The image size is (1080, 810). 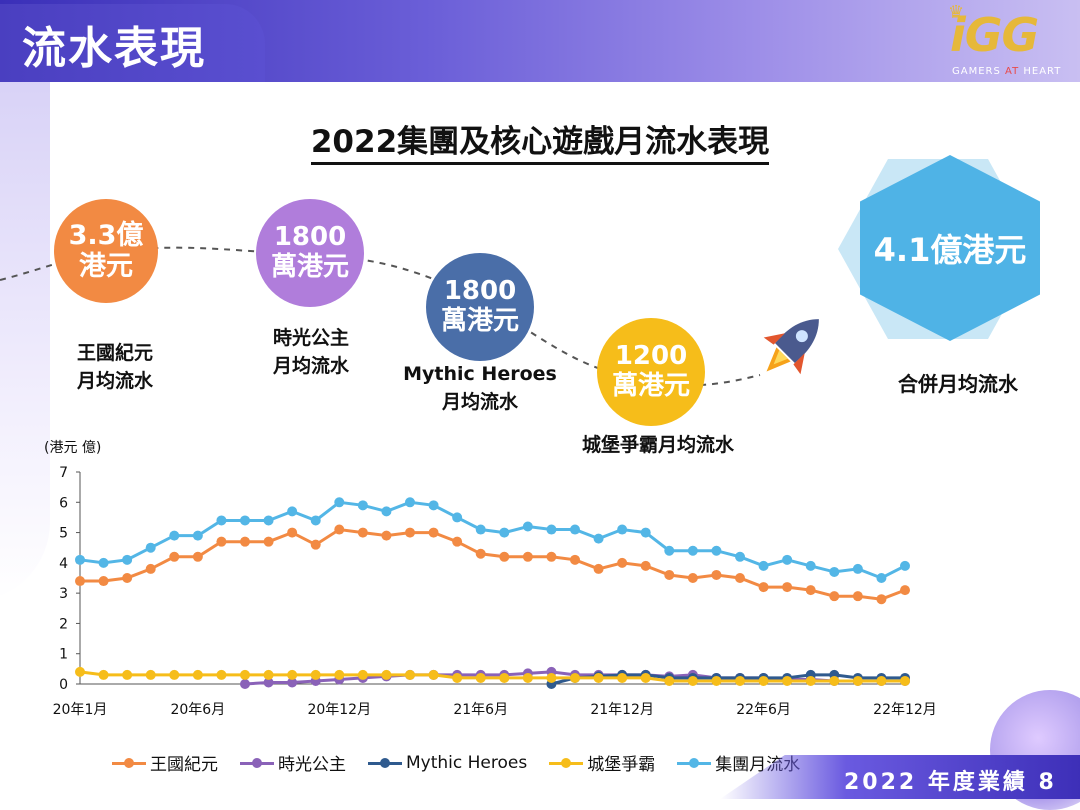 I want to click on label-castle-clash: 城堡爭霸月均流水, so click(x=657, y=445).